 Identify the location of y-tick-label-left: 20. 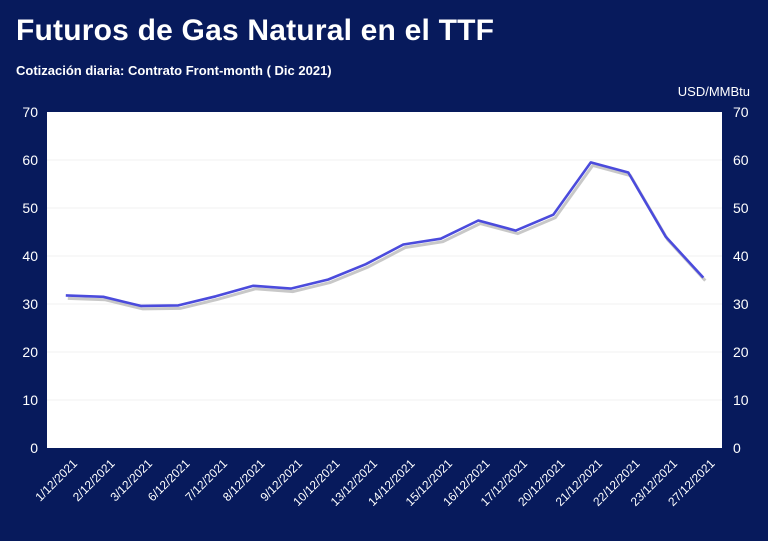
(30, 352).